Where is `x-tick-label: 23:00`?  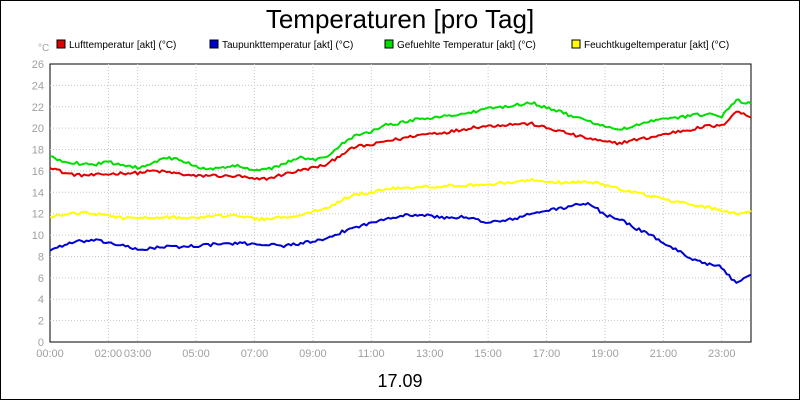
x-tick-label: 23:00 is located at coordinates (722, 354).